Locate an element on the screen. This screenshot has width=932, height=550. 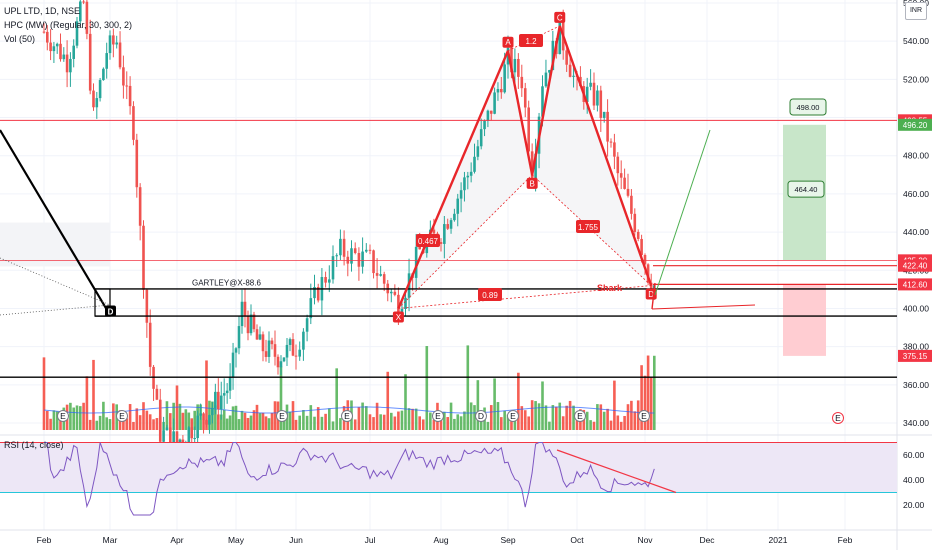
price-tick-label: 360.00 is located at coordinates (916, 385).